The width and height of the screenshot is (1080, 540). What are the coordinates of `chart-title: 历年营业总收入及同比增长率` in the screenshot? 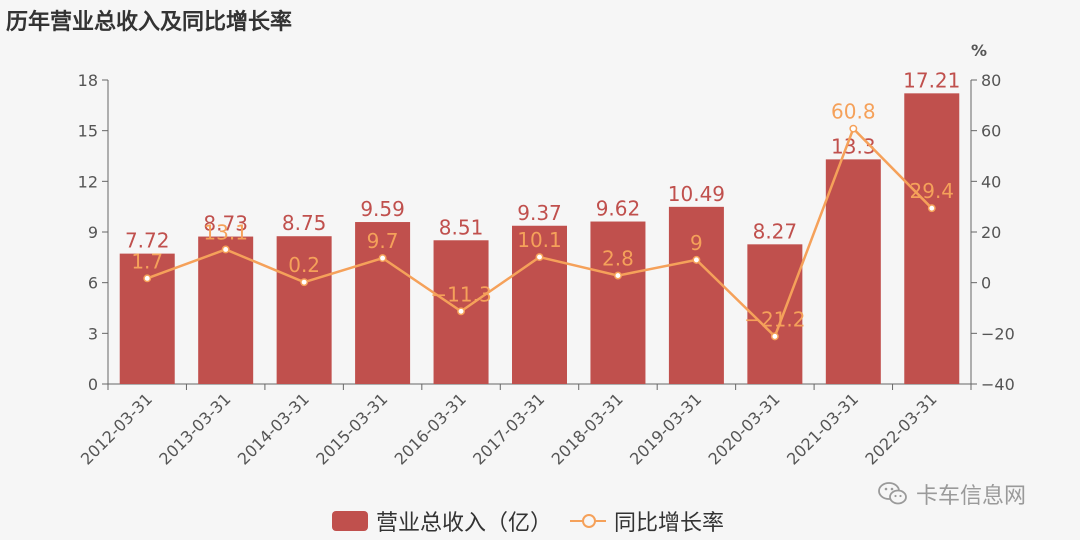 It's located at (149, 22).